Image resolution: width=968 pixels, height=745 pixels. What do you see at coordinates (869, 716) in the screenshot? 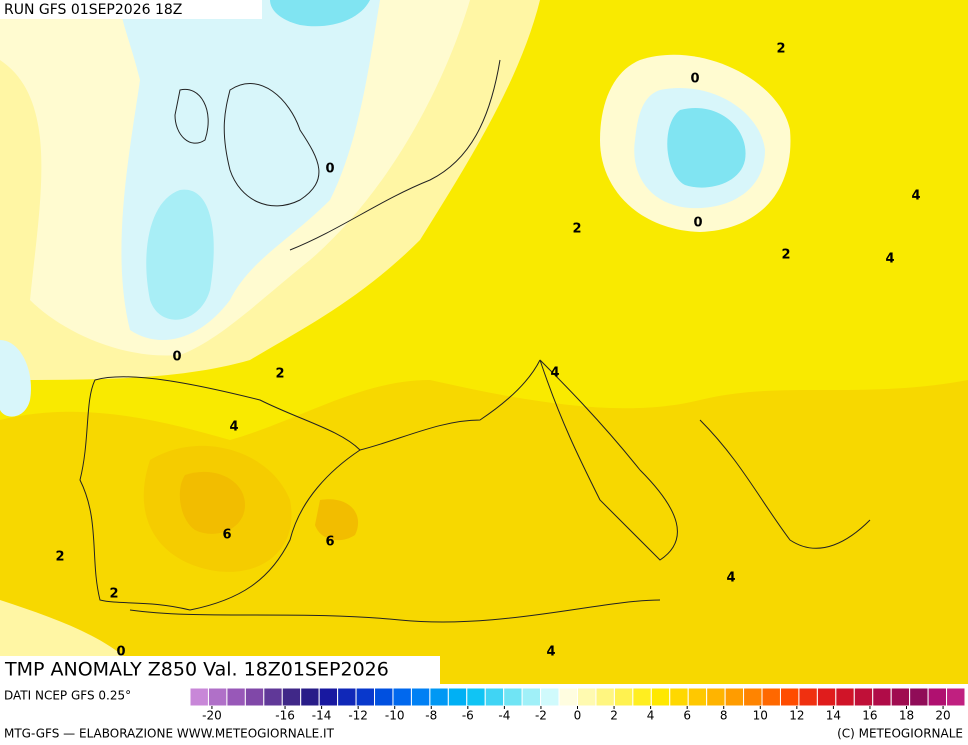
I see `colorbar-tick-label: 16` at bounding box center [869, 716].